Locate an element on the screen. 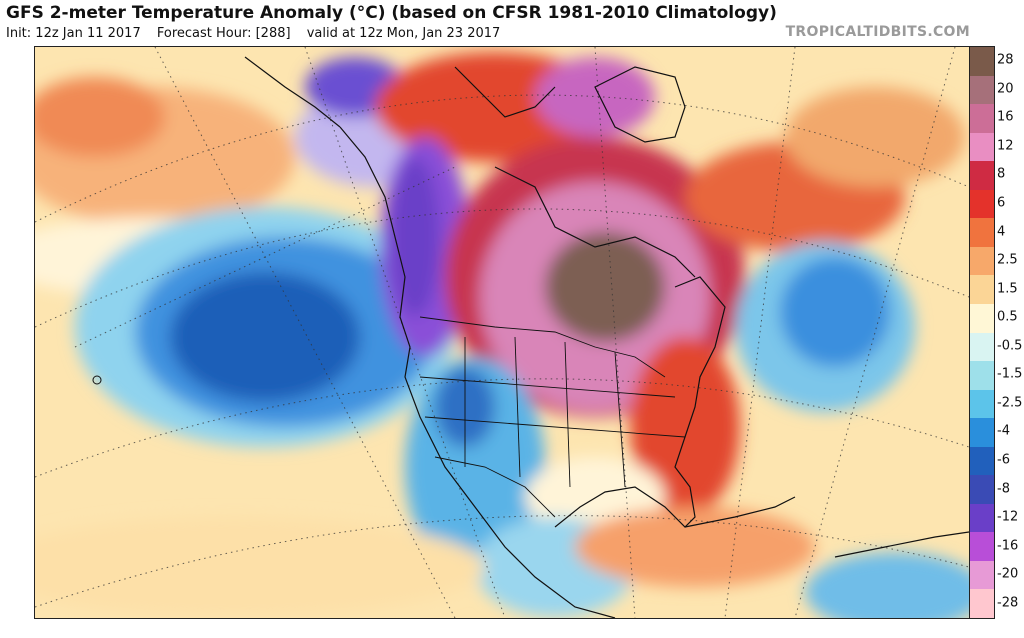 Image resolution: width=1024 pixels, height=638 pixels. init-time: Init: 12z Jan 11 2017 is located at coordinates (73, 33).